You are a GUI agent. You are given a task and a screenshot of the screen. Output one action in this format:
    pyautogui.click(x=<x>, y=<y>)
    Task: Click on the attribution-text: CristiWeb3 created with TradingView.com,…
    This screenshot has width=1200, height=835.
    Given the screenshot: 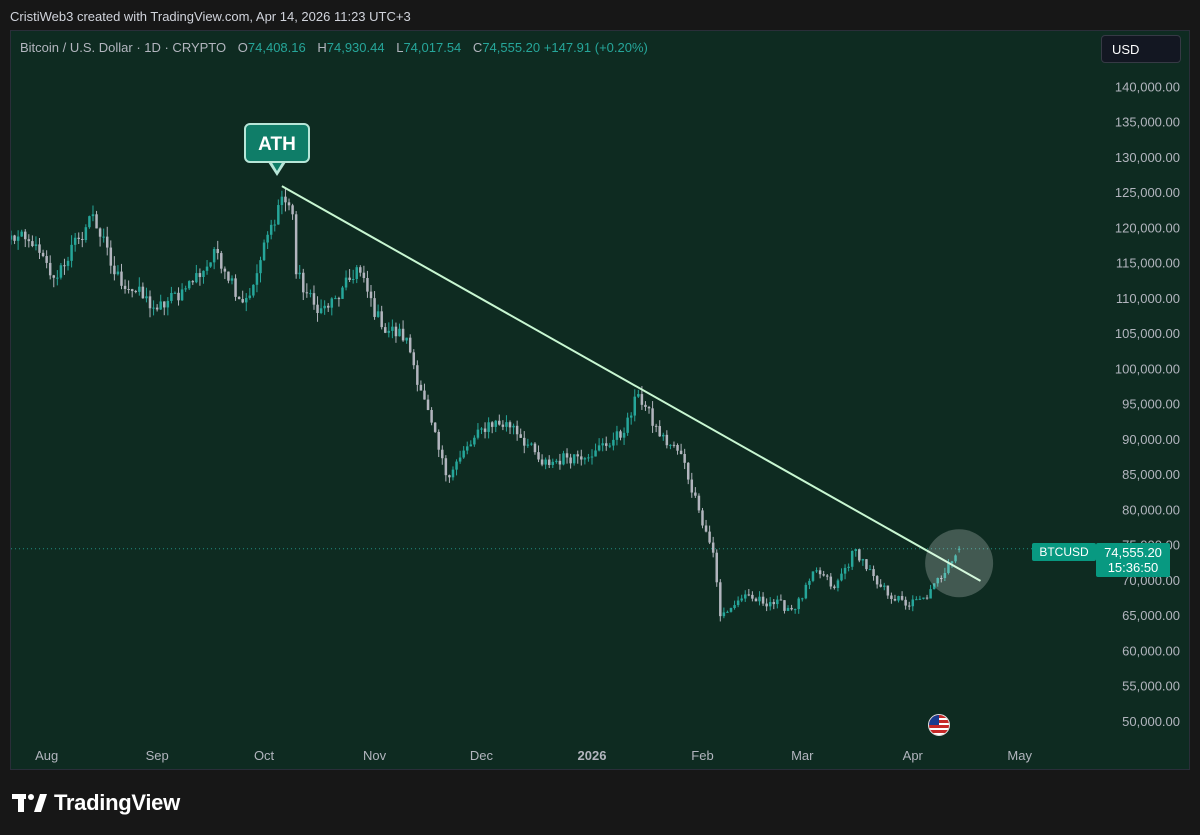 What is the action you would take?
    pyautogui.click(x=210, y=16)
    